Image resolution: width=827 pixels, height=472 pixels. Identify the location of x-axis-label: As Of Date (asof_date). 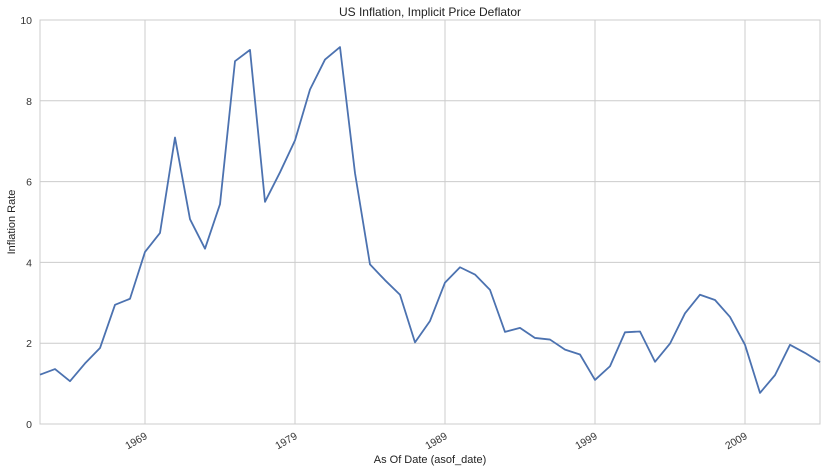
(430, 460).